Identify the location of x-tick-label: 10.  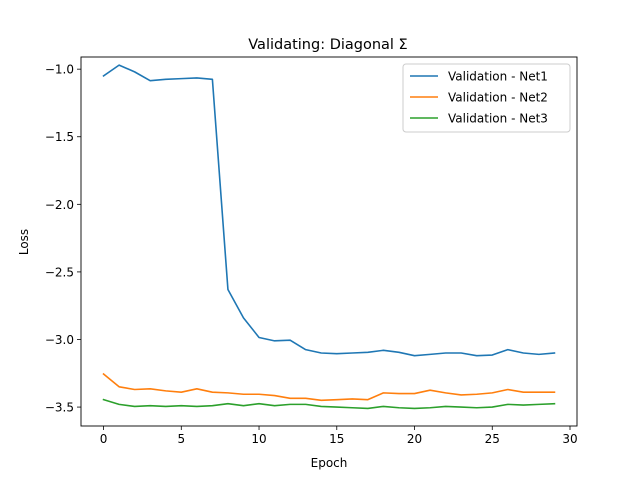
(258, 439).